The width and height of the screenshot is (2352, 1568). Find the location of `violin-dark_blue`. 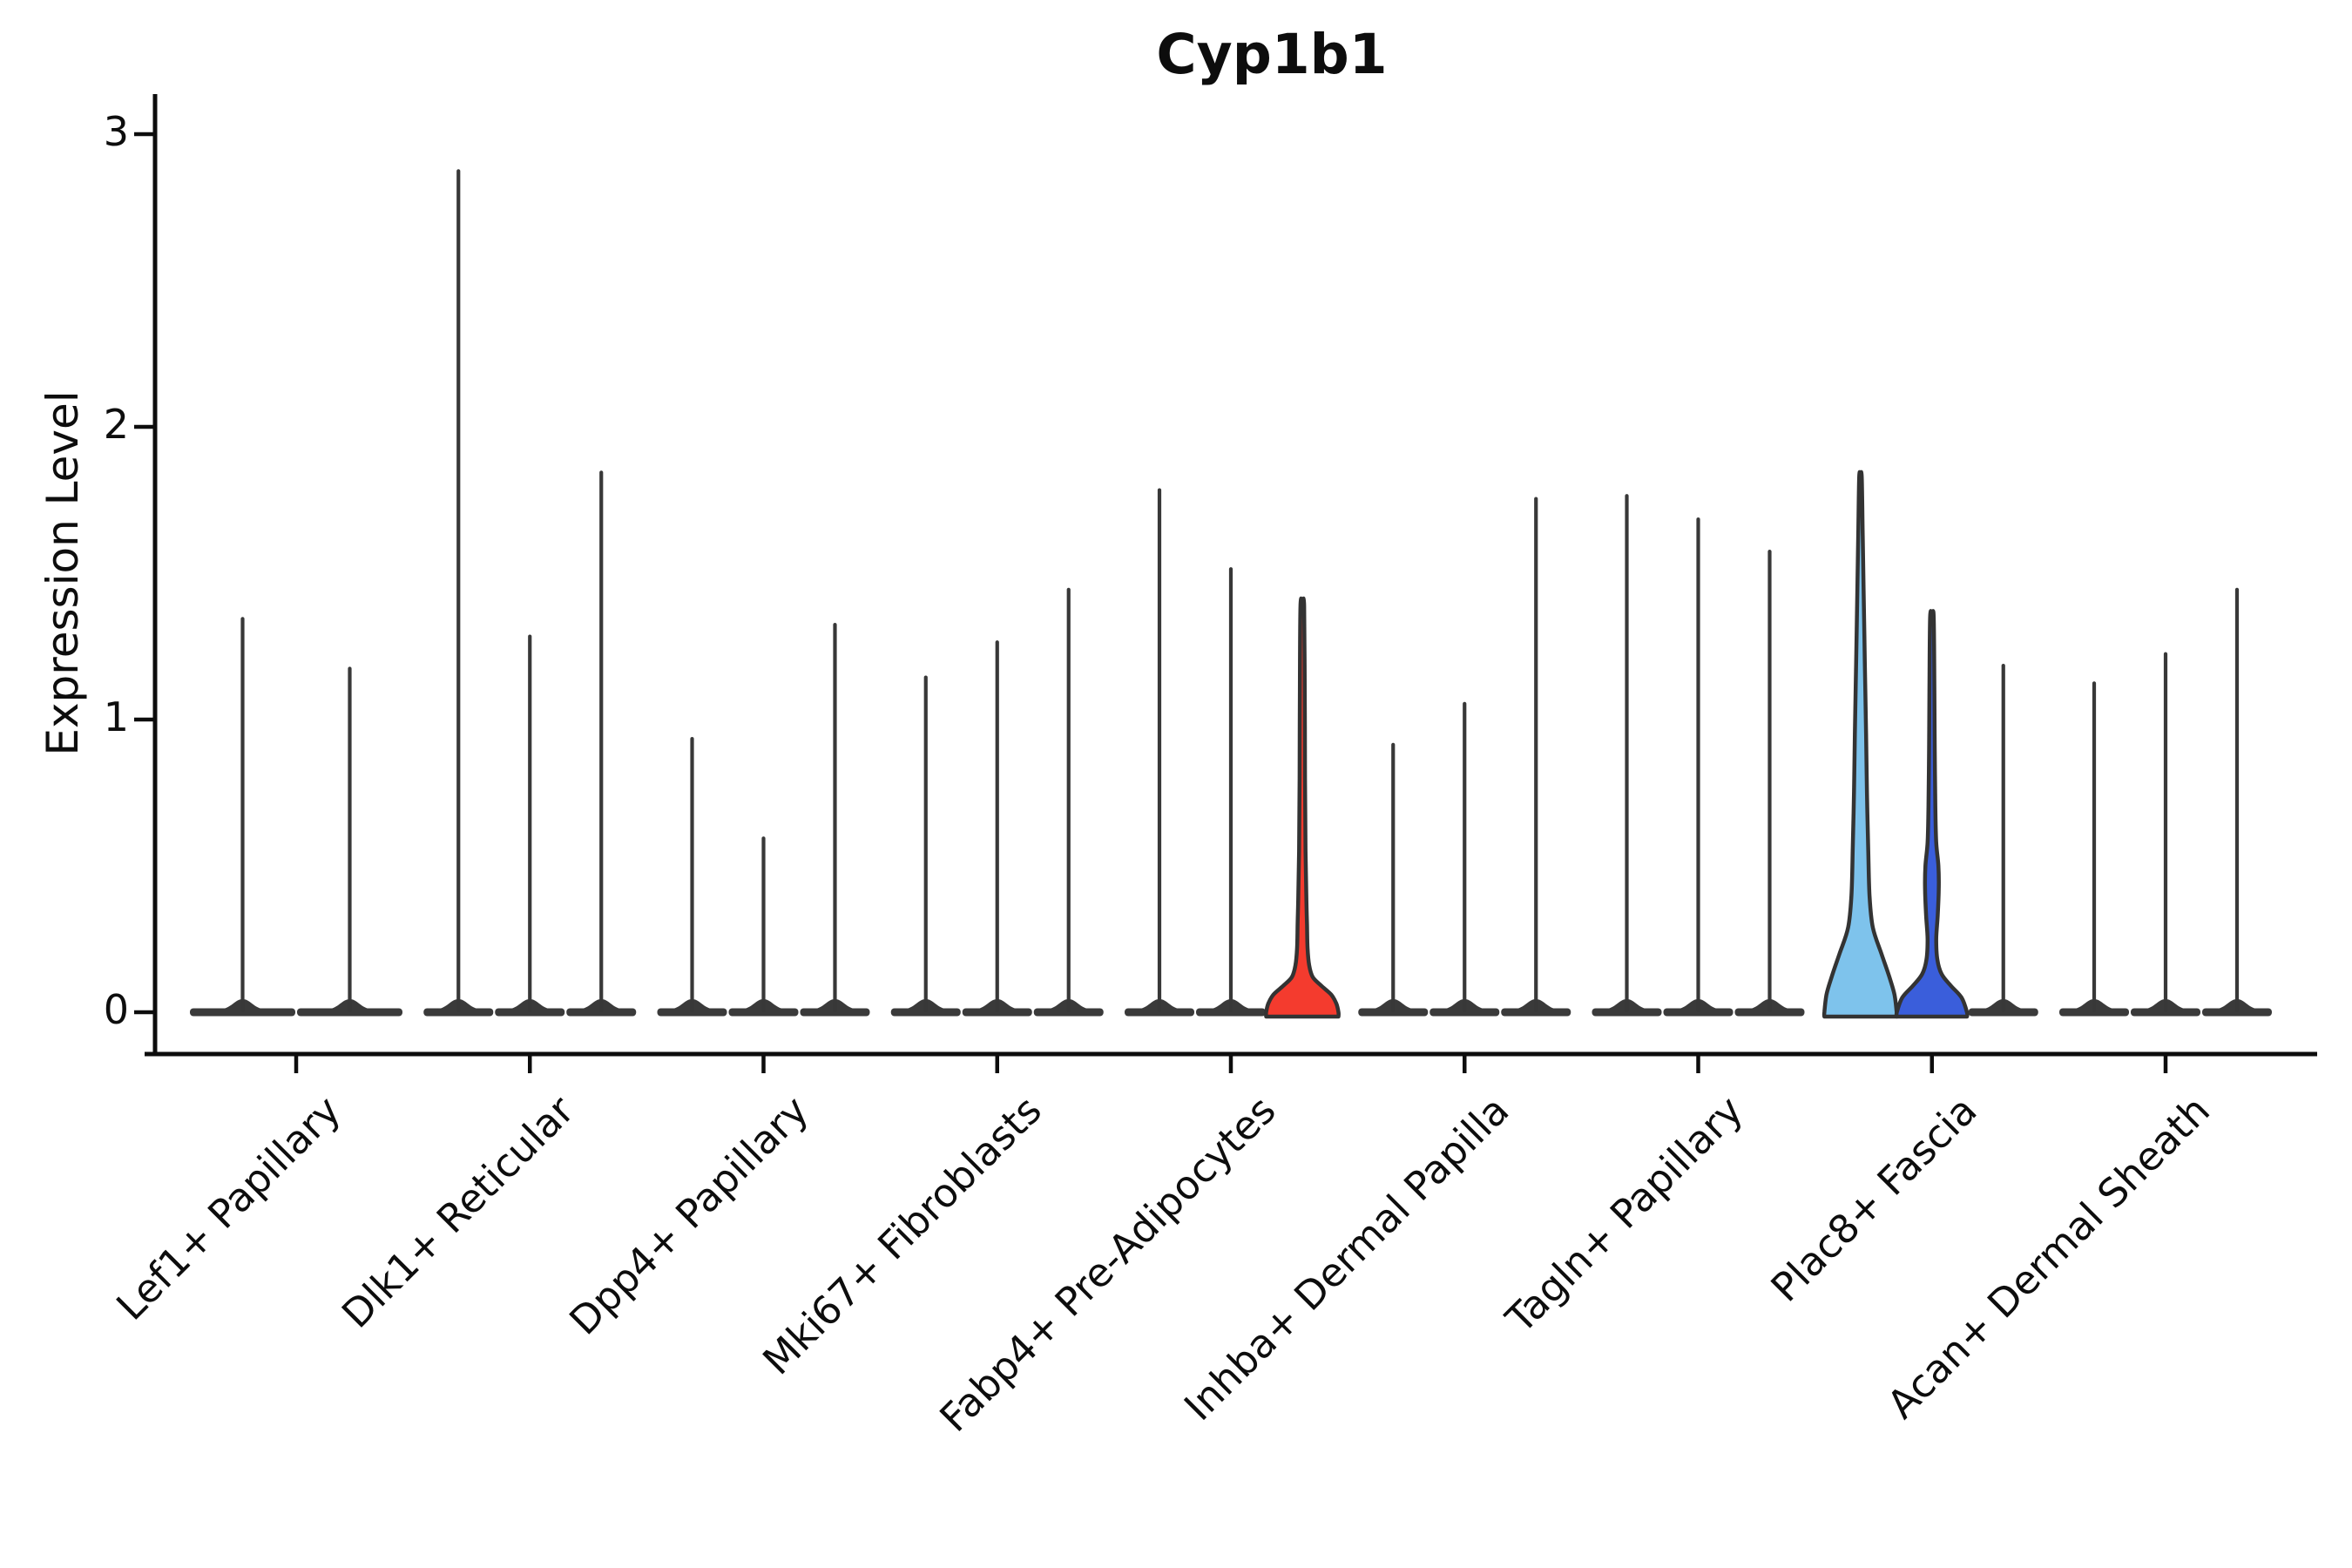

violin-dark_blue is located at coordinates (1932, 814).